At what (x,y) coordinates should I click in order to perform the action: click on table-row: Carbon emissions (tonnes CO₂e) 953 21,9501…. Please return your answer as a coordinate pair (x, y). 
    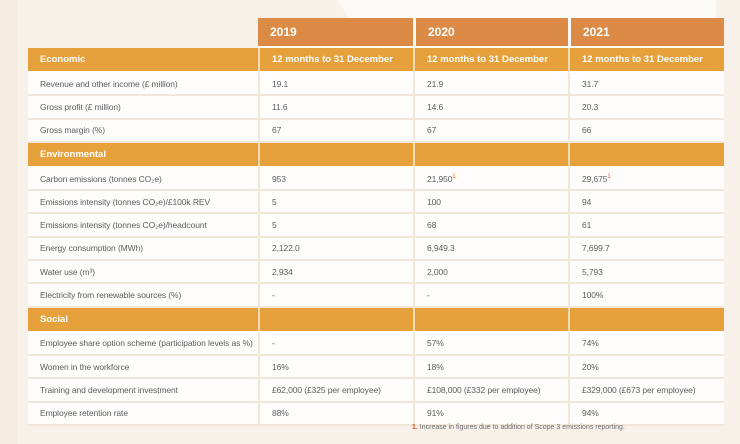
    Looking at the image, I should click on (376, 179).